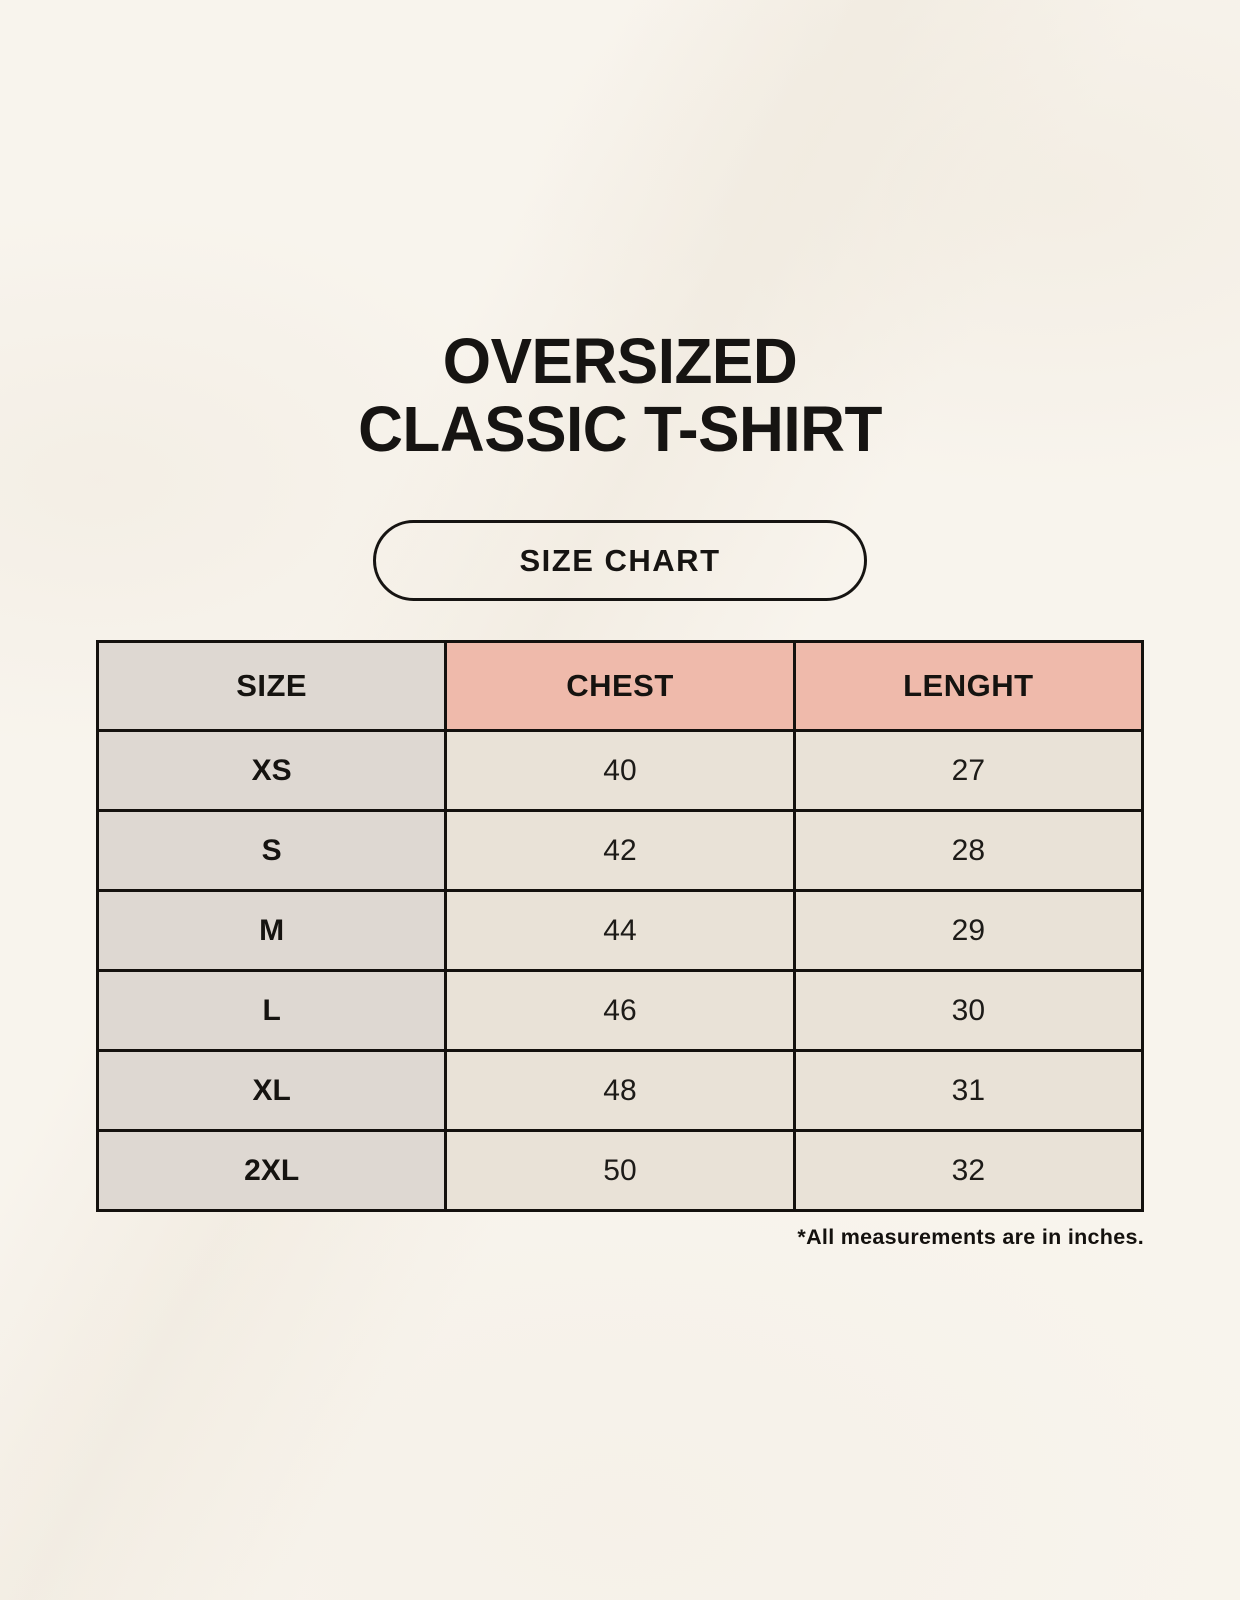 This screenshot has height=1600, width=1240. Describe the element at coordinates (968, 930) in the screenshot. I see `length-value-cell: 29` at that location.